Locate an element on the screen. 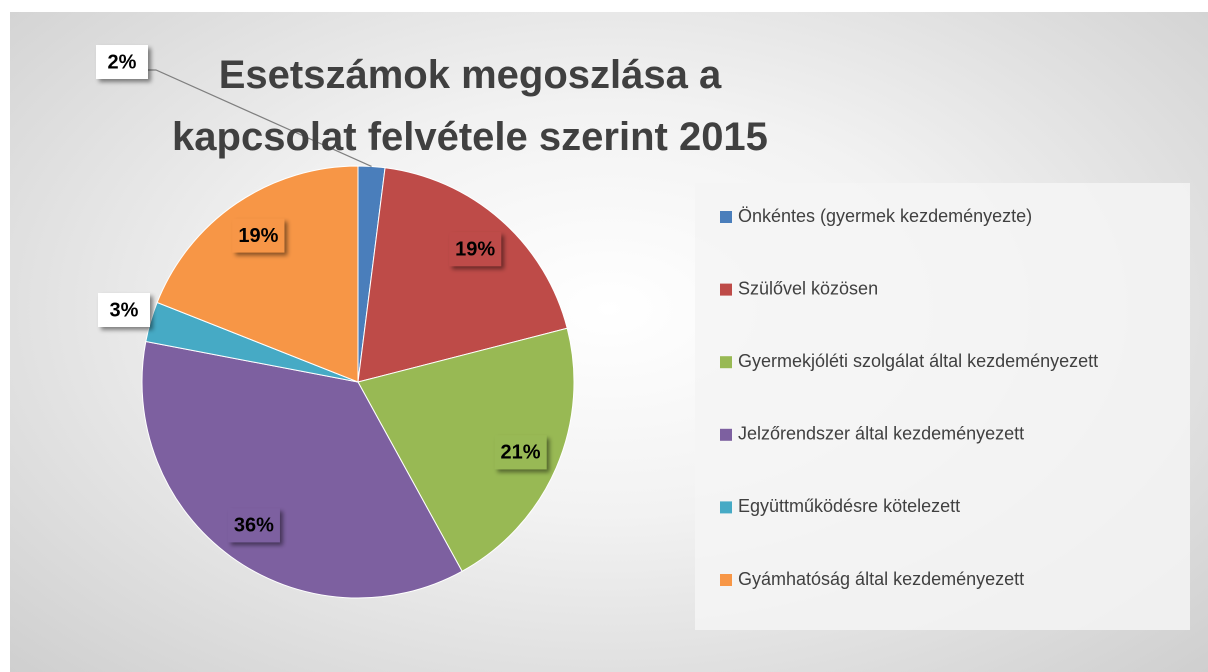  data-label: 3% is located at coordinates (124, 310).